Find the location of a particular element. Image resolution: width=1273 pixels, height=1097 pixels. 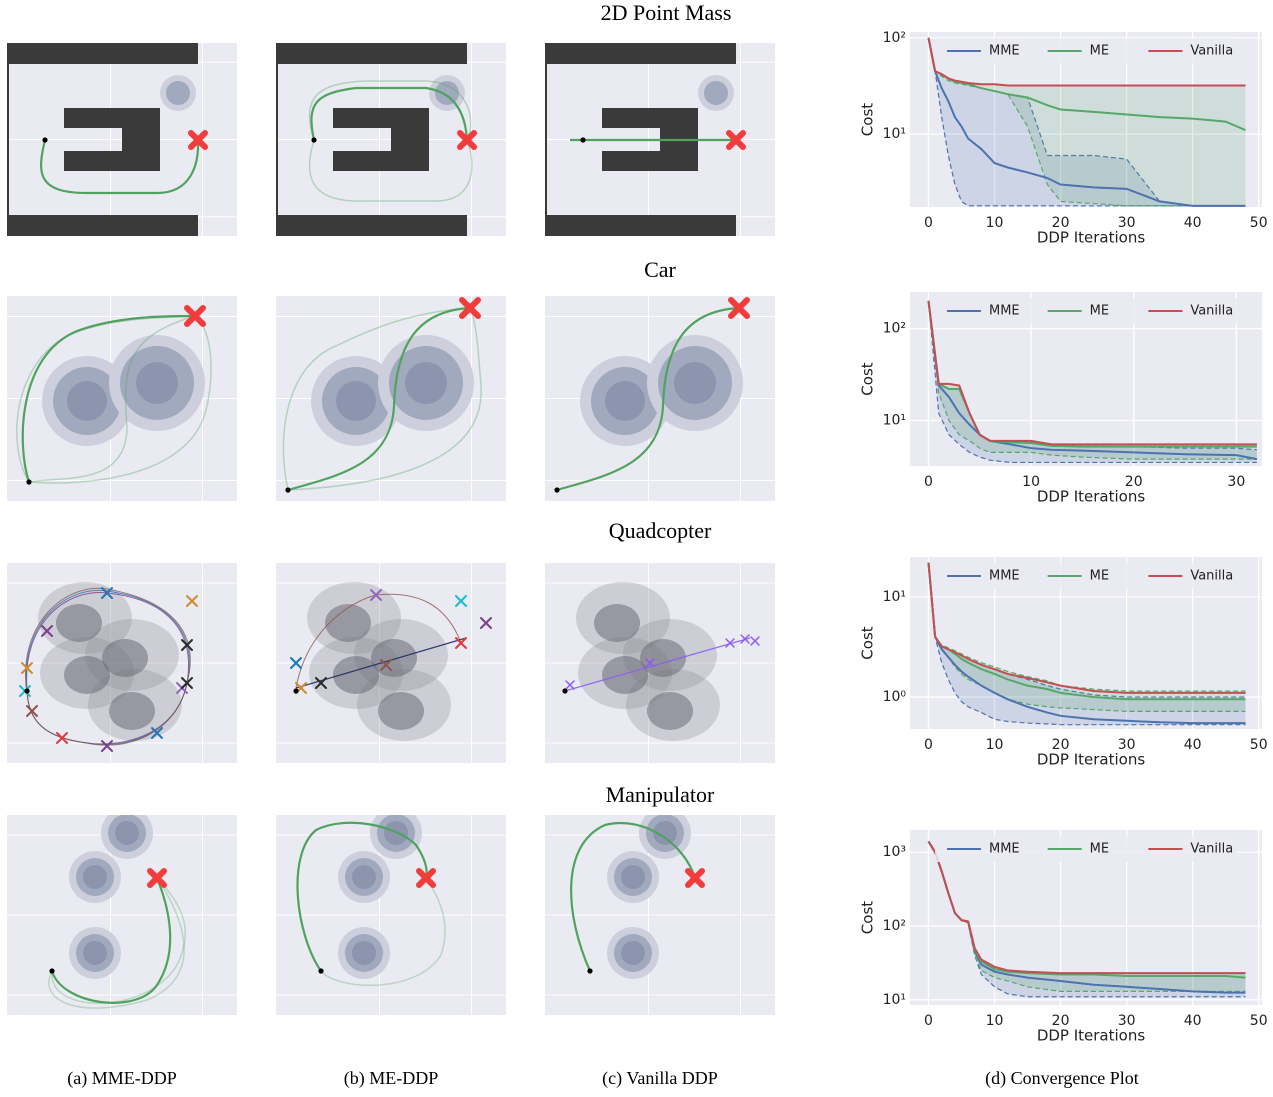

caption: (a) MME-DDP is located at coordinates (122, 1078).